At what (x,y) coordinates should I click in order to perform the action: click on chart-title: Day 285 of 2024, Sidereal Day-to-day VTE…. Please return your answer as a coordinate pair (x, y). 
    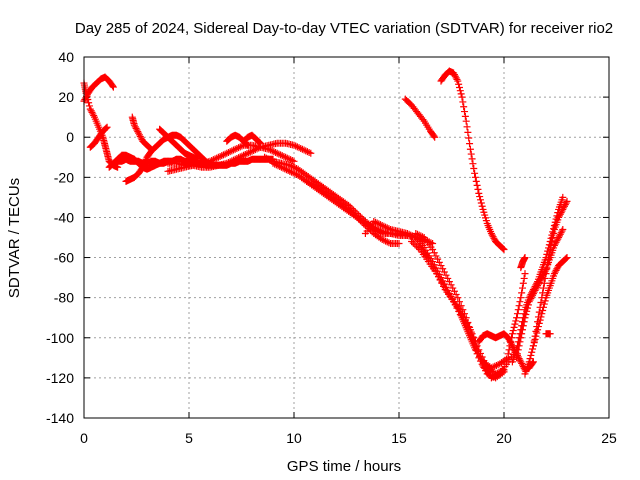
    Looking at the image, I should click on (344, 28).